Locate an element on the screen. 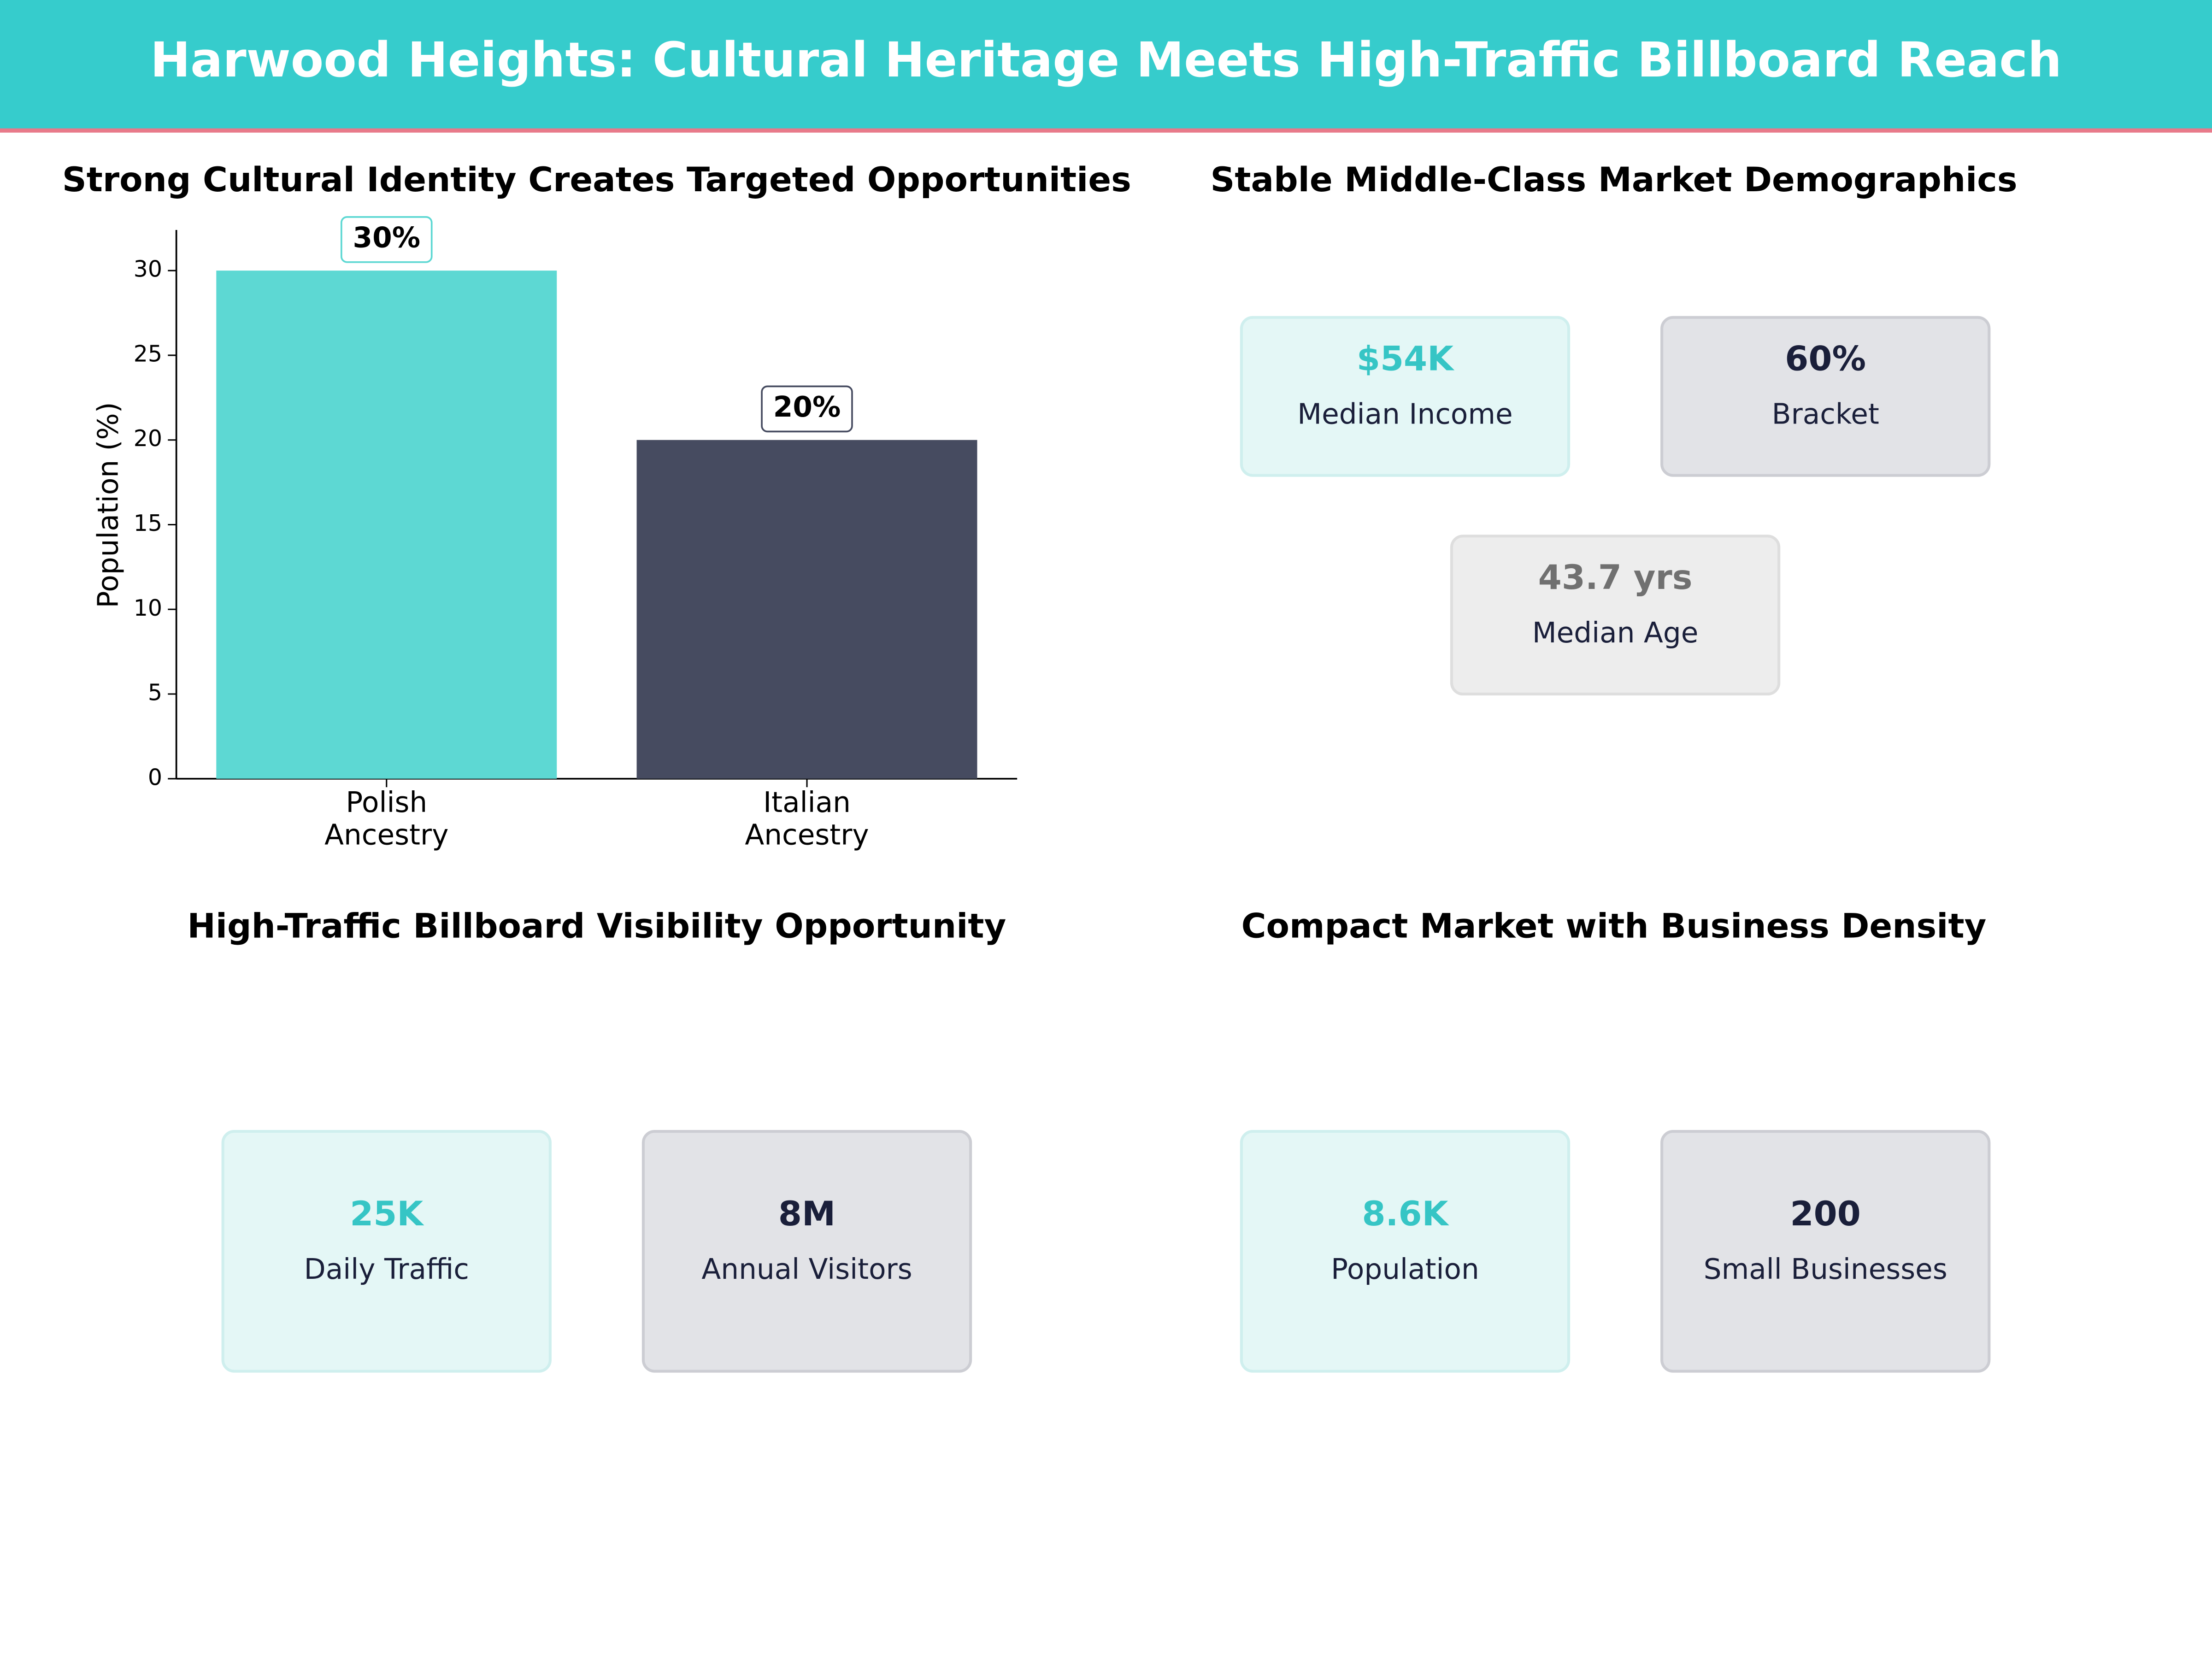  header-band is located at coordinates (1106, 65).